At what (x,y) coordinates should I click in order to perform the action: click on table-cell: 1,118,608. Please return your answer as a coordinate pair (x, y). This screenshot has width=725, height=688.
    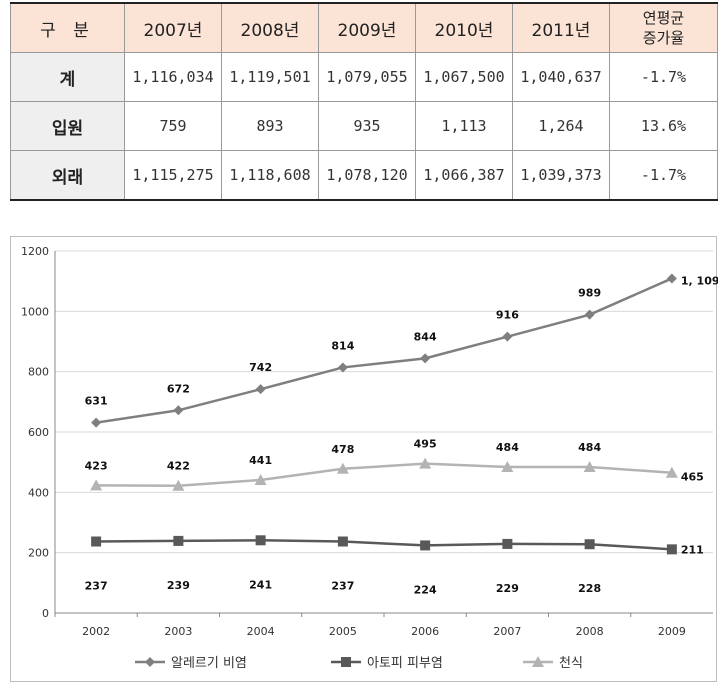
    Looking at the image, I should click on (270, 175).